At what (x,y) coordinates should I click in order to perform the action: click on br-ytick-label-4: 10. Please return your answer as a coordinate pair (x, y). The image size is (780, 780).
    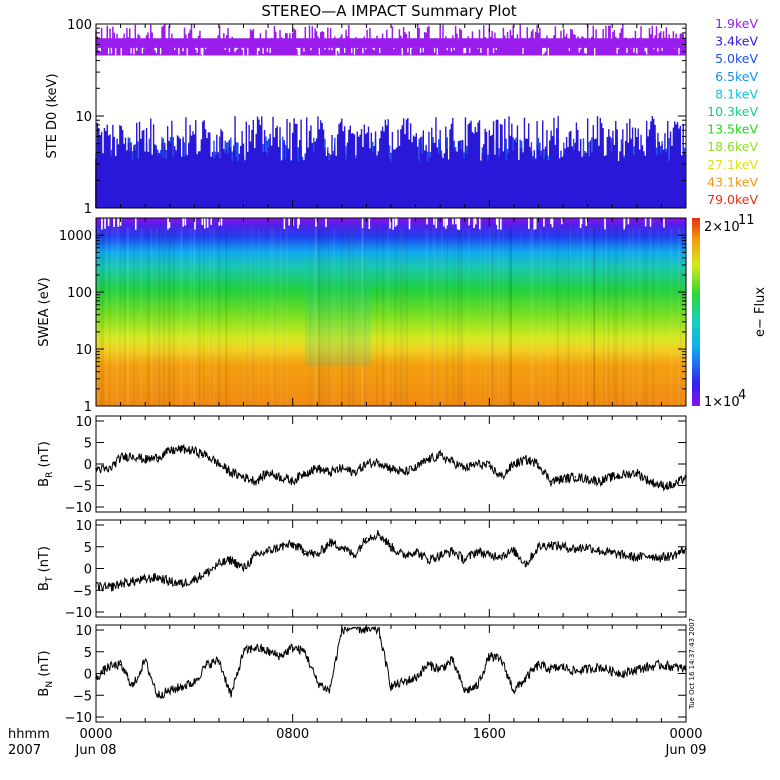
    Looking at the image, I should click on (83, 422).